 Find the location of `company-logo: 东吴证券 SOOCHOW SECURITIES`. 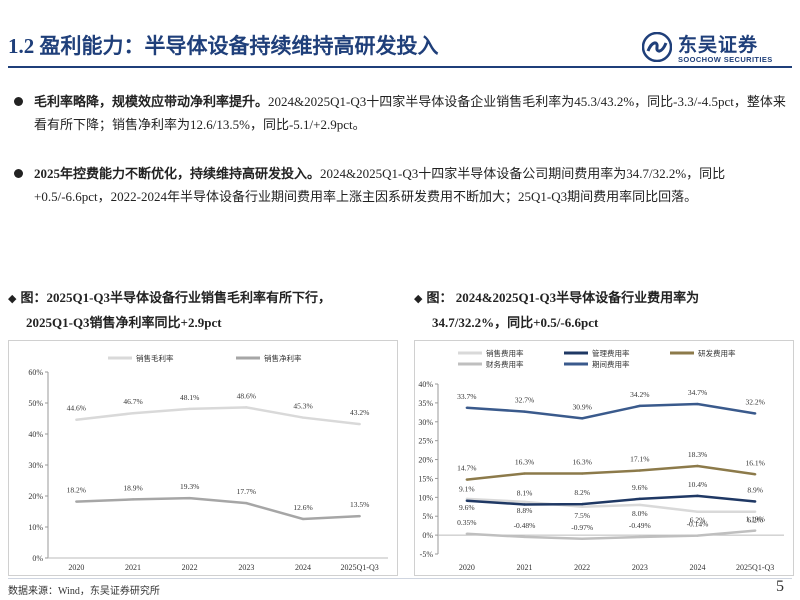

company-logo: 东吴证券 SOOCHOW SECURITIES is located at coordinates (715, 48).